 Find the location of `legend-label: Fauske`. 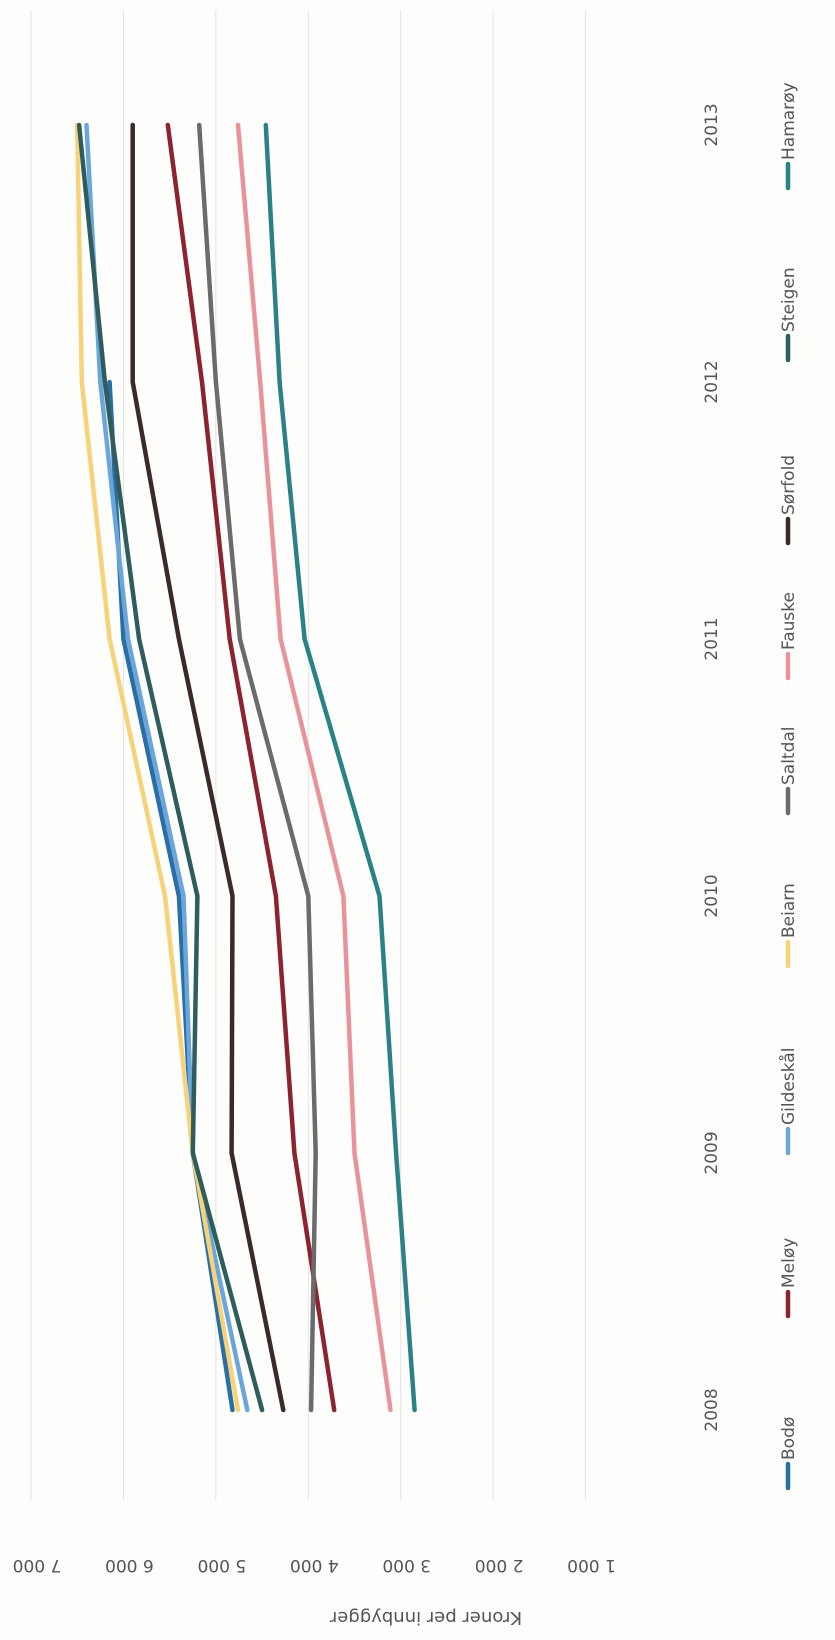

legend-label: Fauske is located at coordinates (789, 621).